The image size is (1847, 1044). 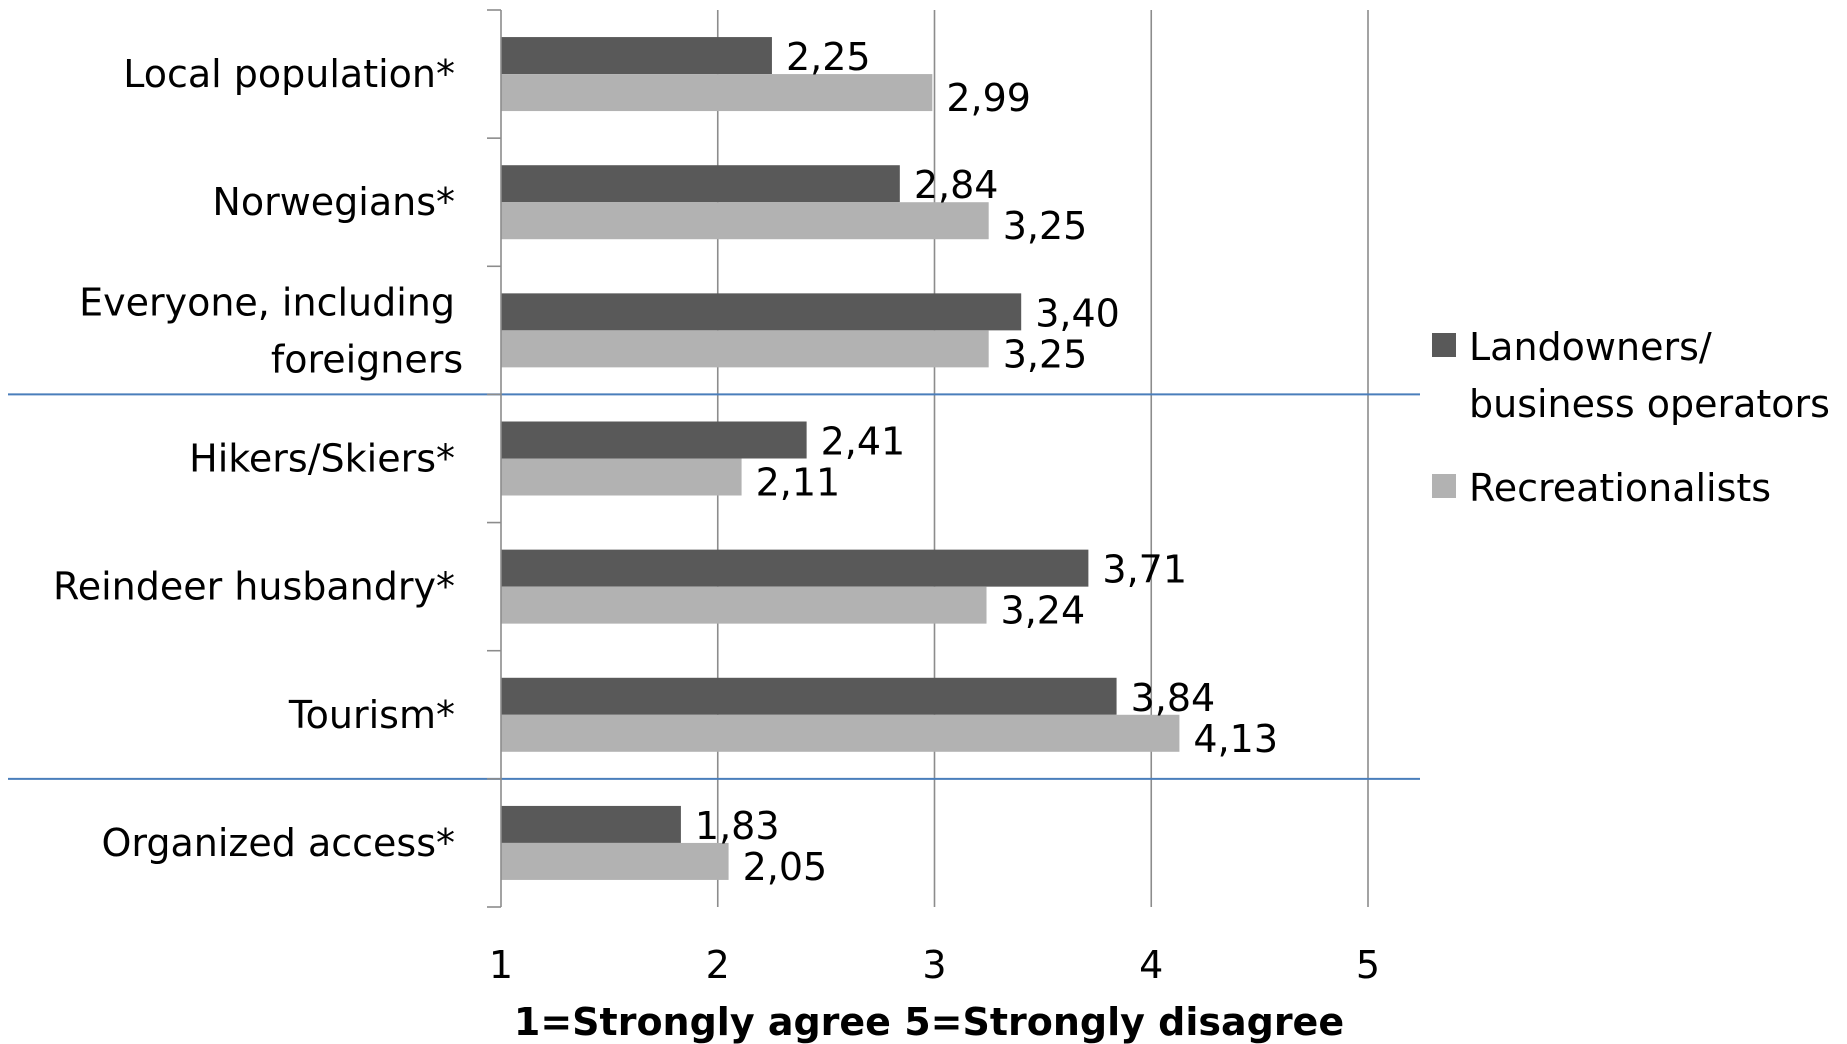 What do you see at coordinates (289, 74) in the screenshot?
I see `category-label: Local population*` at bounding box center [289, 74].